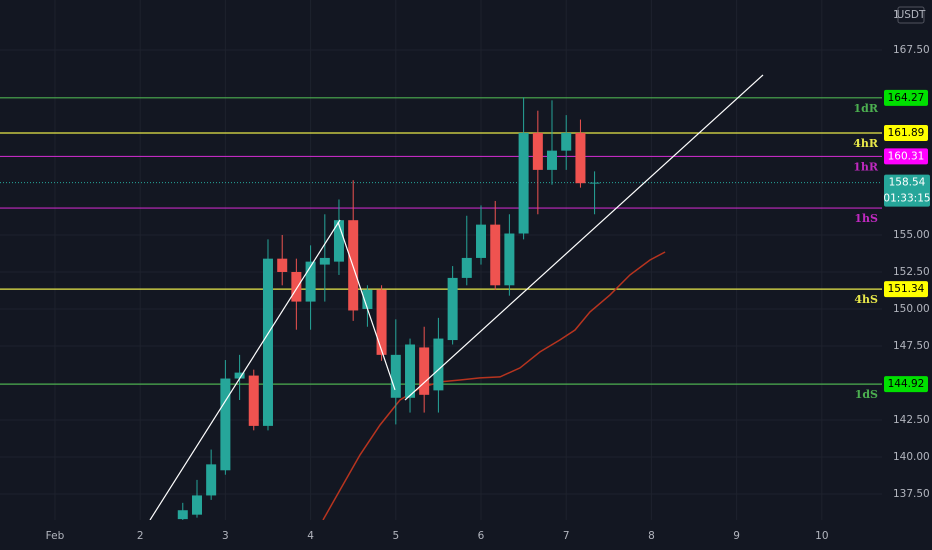 This screenshot has width=932, height=550. I want to click on scale-mode: 1, so click(896, 15).